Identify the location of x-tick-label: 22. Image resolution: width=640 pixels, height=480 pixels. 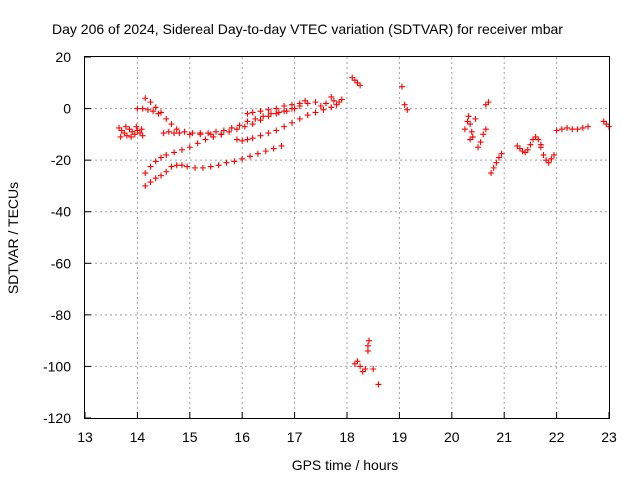
(557, 437).